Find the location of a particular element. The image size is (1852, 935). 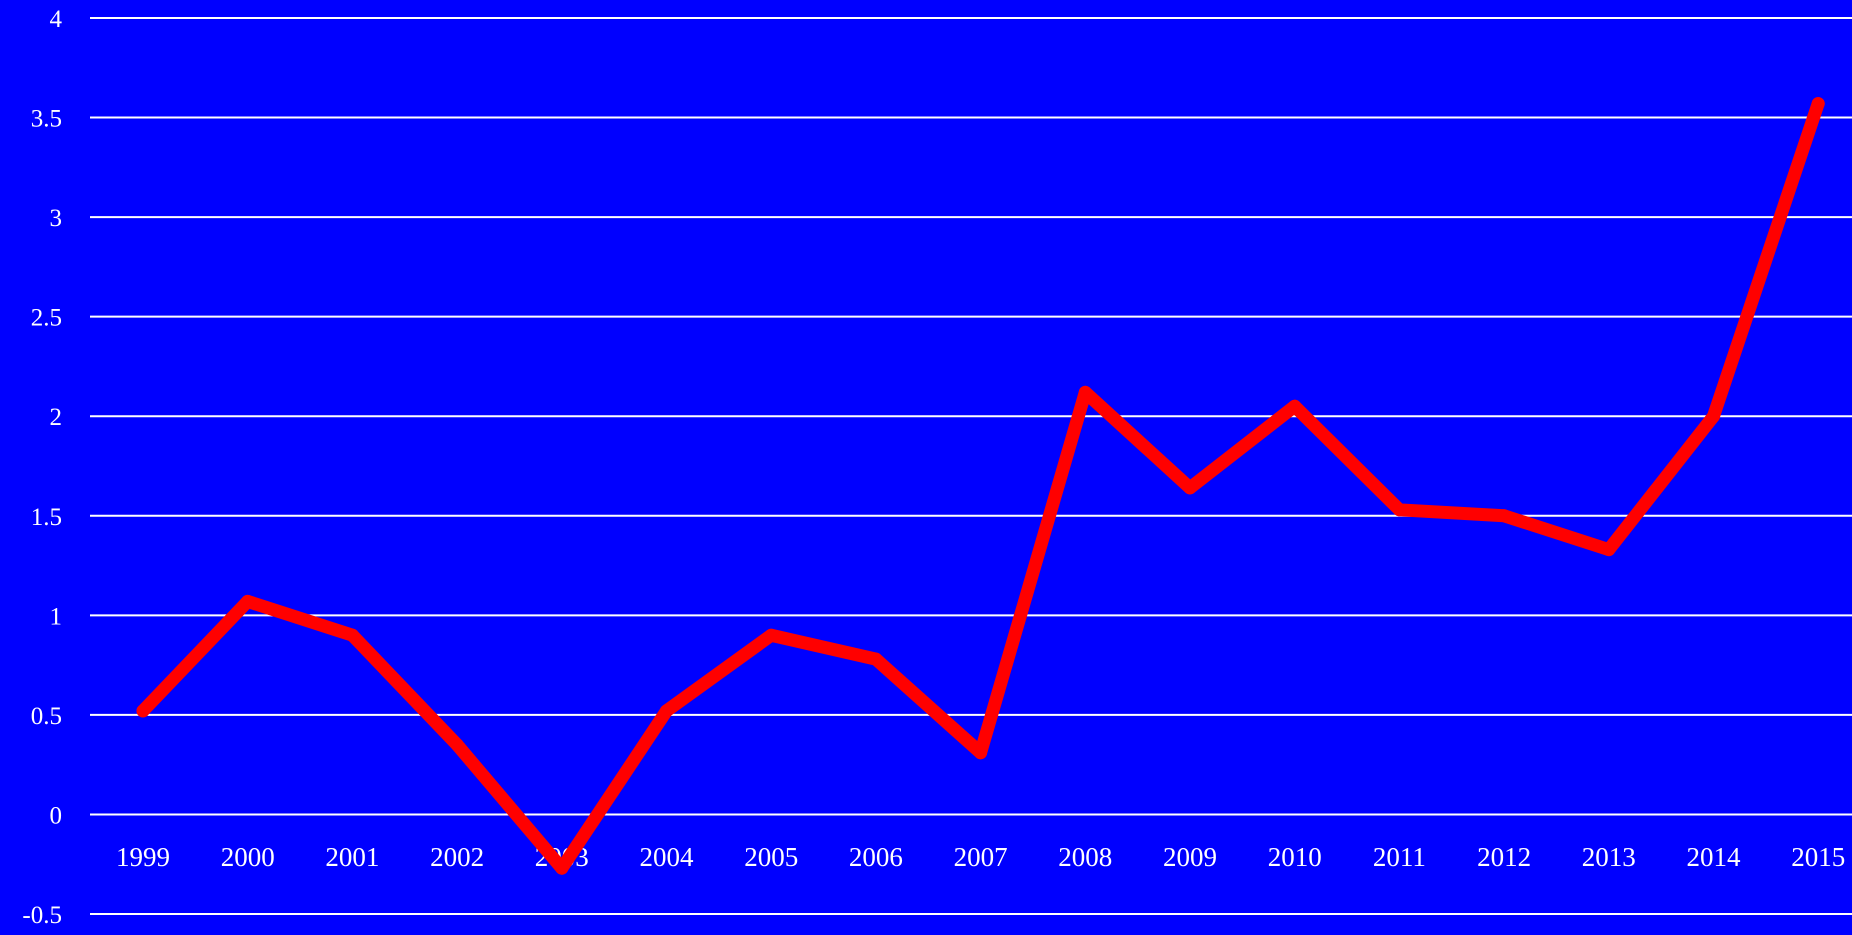

x-tick-label: 2002 is located at coordinates (457, 857).